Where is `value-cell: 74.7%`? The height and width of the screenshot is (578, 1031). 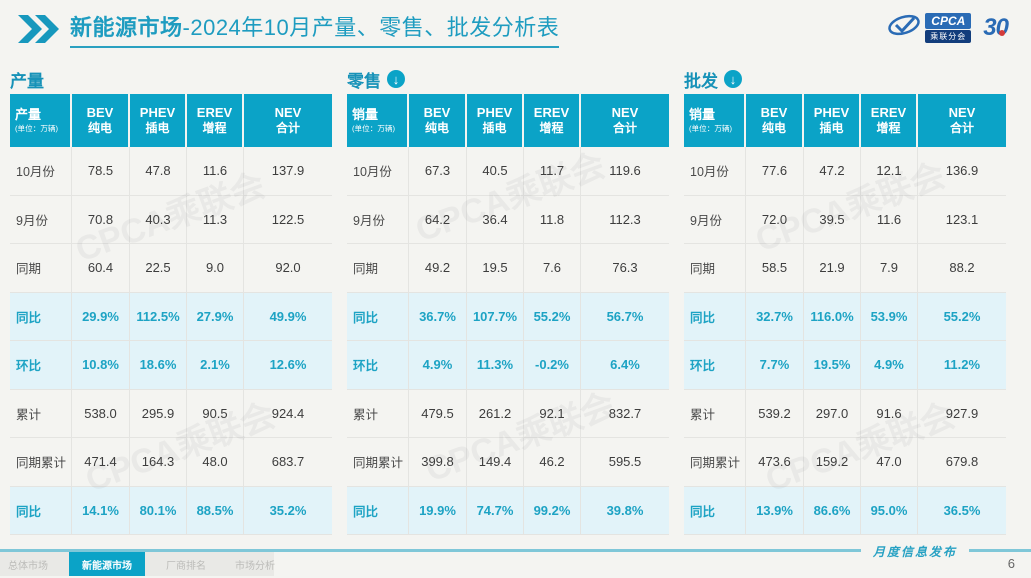 value-cell: 74.7% is located at coordinates (495, 510).